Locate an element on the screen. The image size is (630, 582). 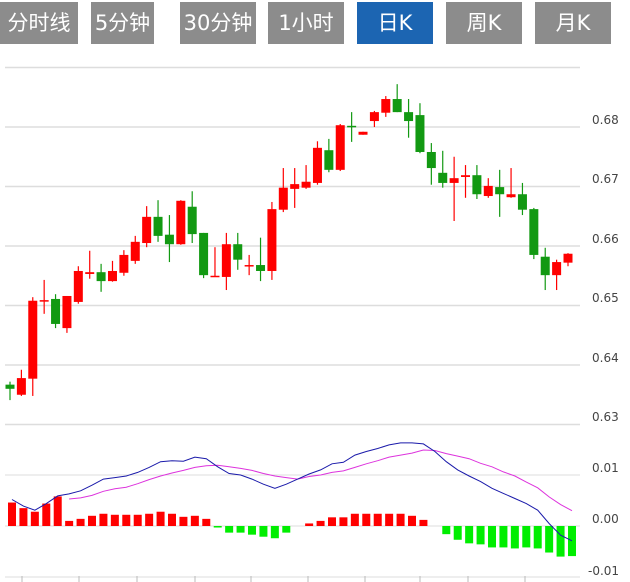
tab-weekly-k: 周K is located at coordinates (484, 23).